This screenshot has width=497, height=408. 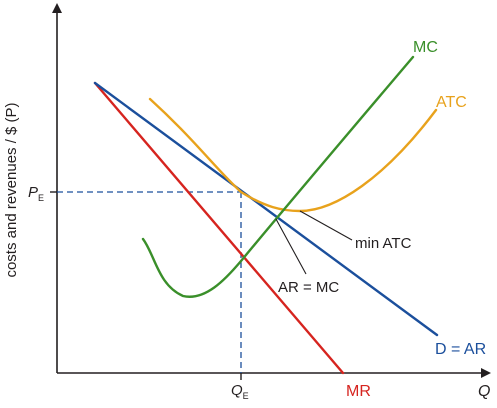 I want to click on mr-label: MR, so click(x=358, y=391).